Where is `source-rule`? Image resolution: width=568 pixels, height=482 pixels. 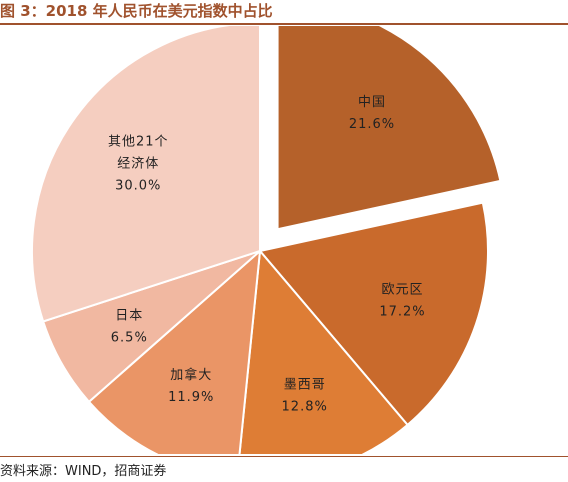
source-rule is located at coordinates (284, 456).